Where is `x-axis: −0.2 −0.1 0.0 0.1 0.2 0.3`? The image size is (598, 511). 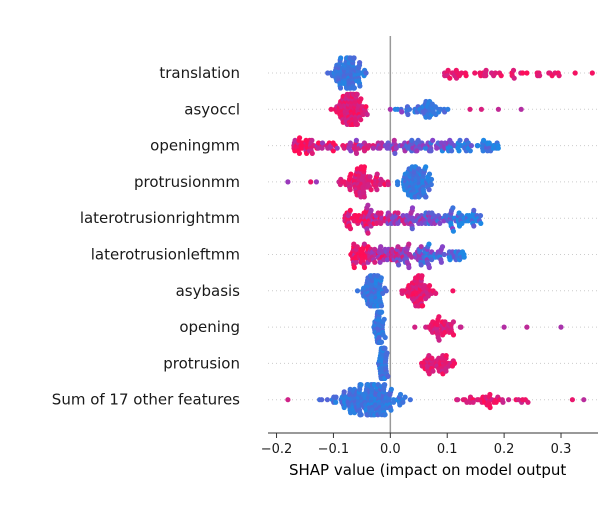
x-axis: −0.2 −0.1 0.0 0.1 0.2 0.3 is located at coordinates (429, 444).